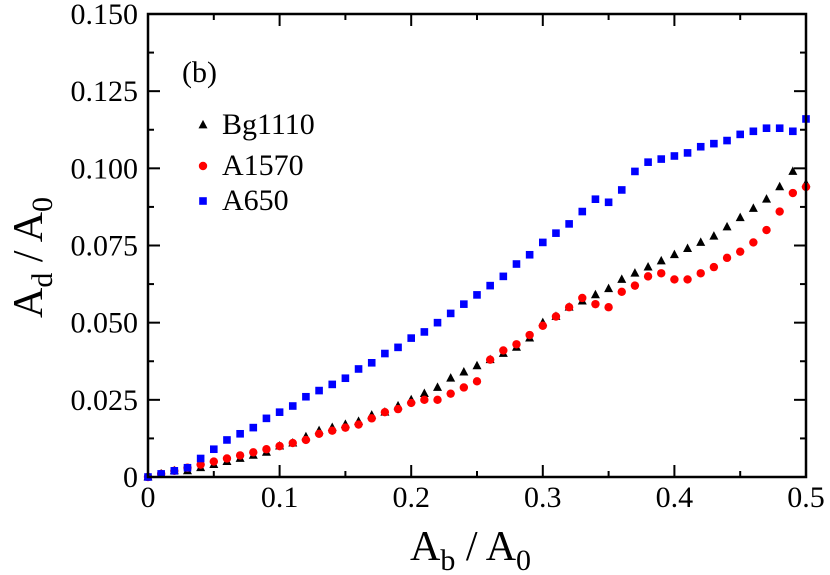  I want to click on x-tick-label: 0, so click(148, 497).